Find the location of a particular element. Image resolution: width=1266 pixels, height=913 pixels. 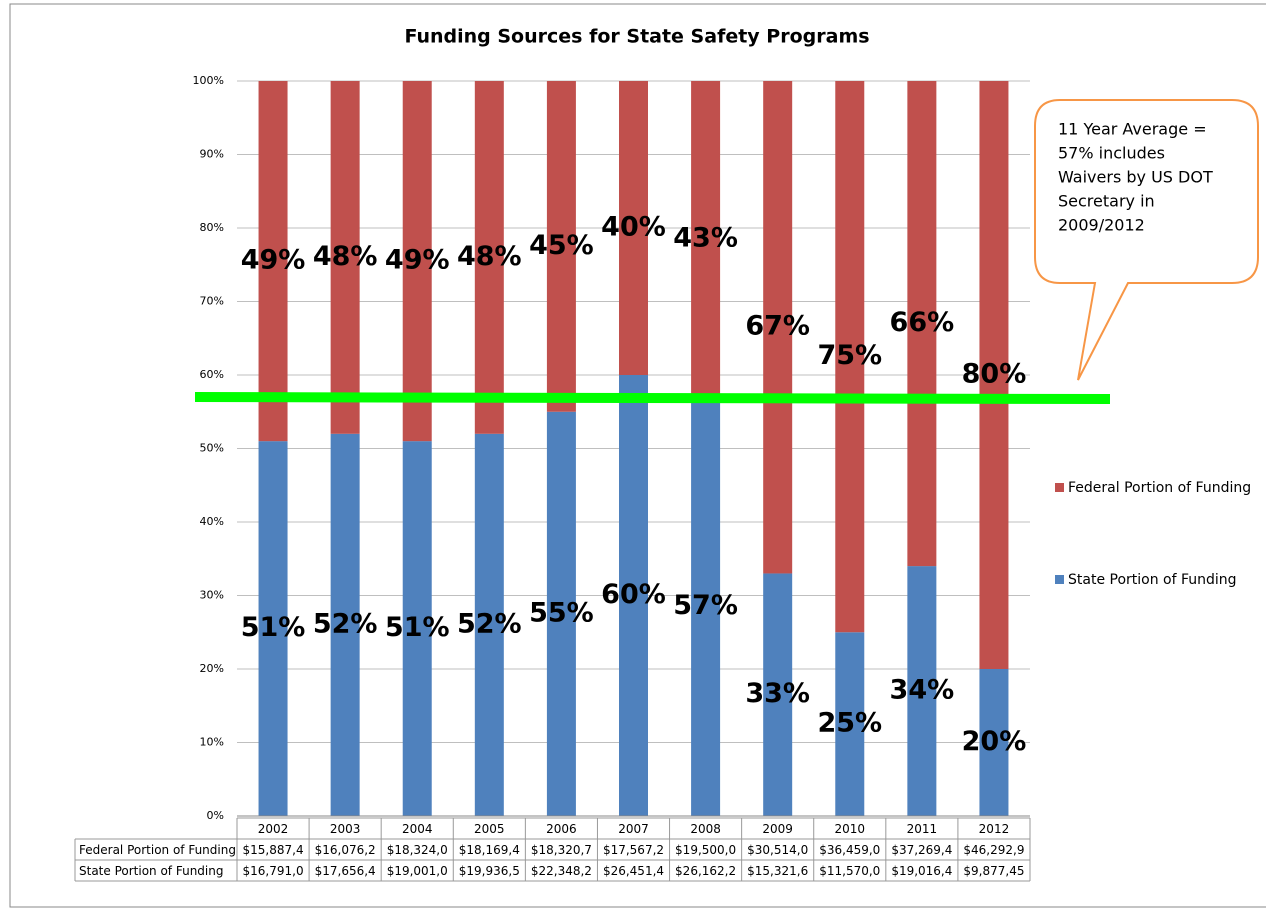

data-label: 20% is located at coordinates (994, 741).